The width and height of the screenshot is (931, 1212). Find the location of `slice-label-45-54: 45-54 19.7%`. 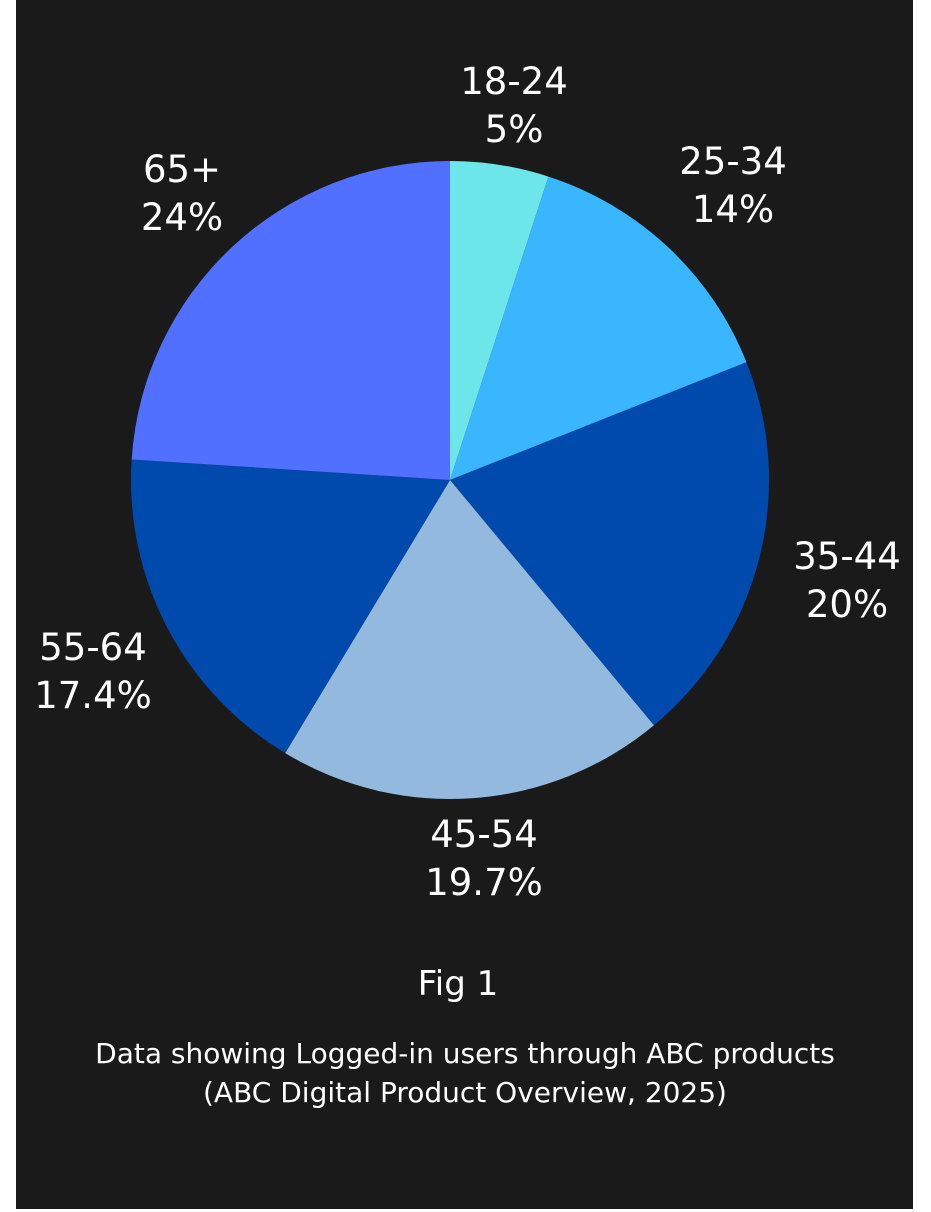

slice-label-45-54: 45-54 19.7% is located at coordinates (484, 859).